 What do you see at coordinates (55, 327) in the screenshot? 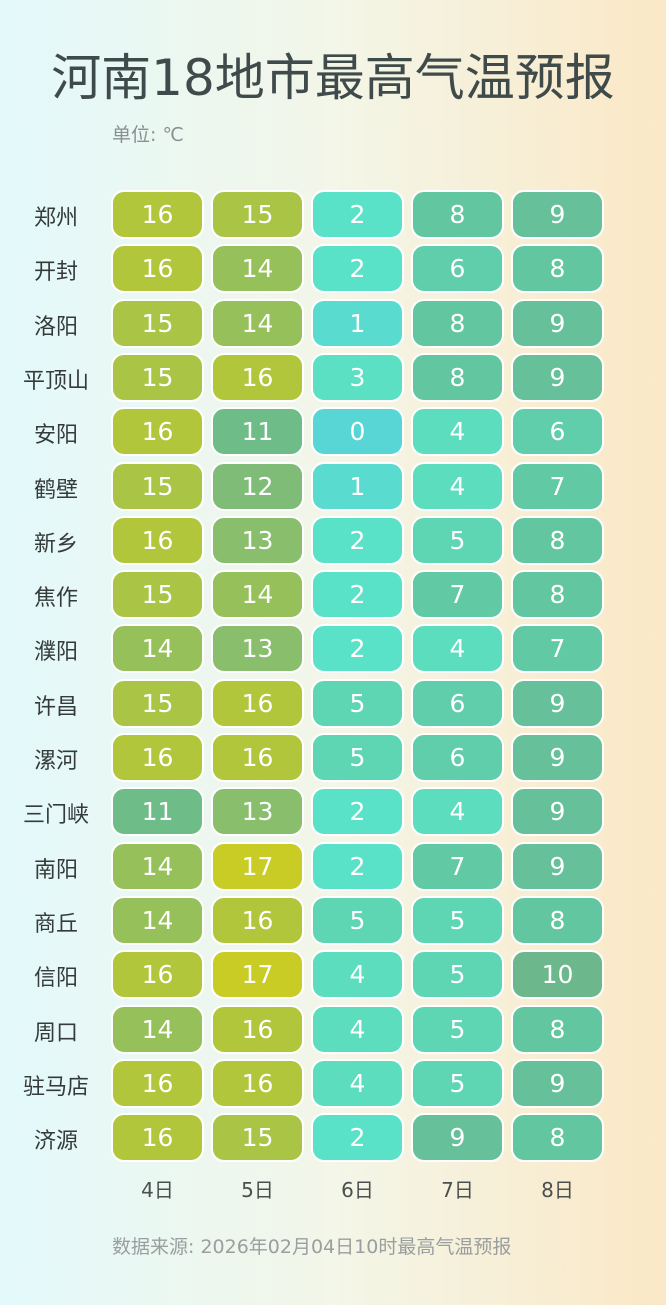
I see `city-label: 洛阳` at bounding box center [55, 327].